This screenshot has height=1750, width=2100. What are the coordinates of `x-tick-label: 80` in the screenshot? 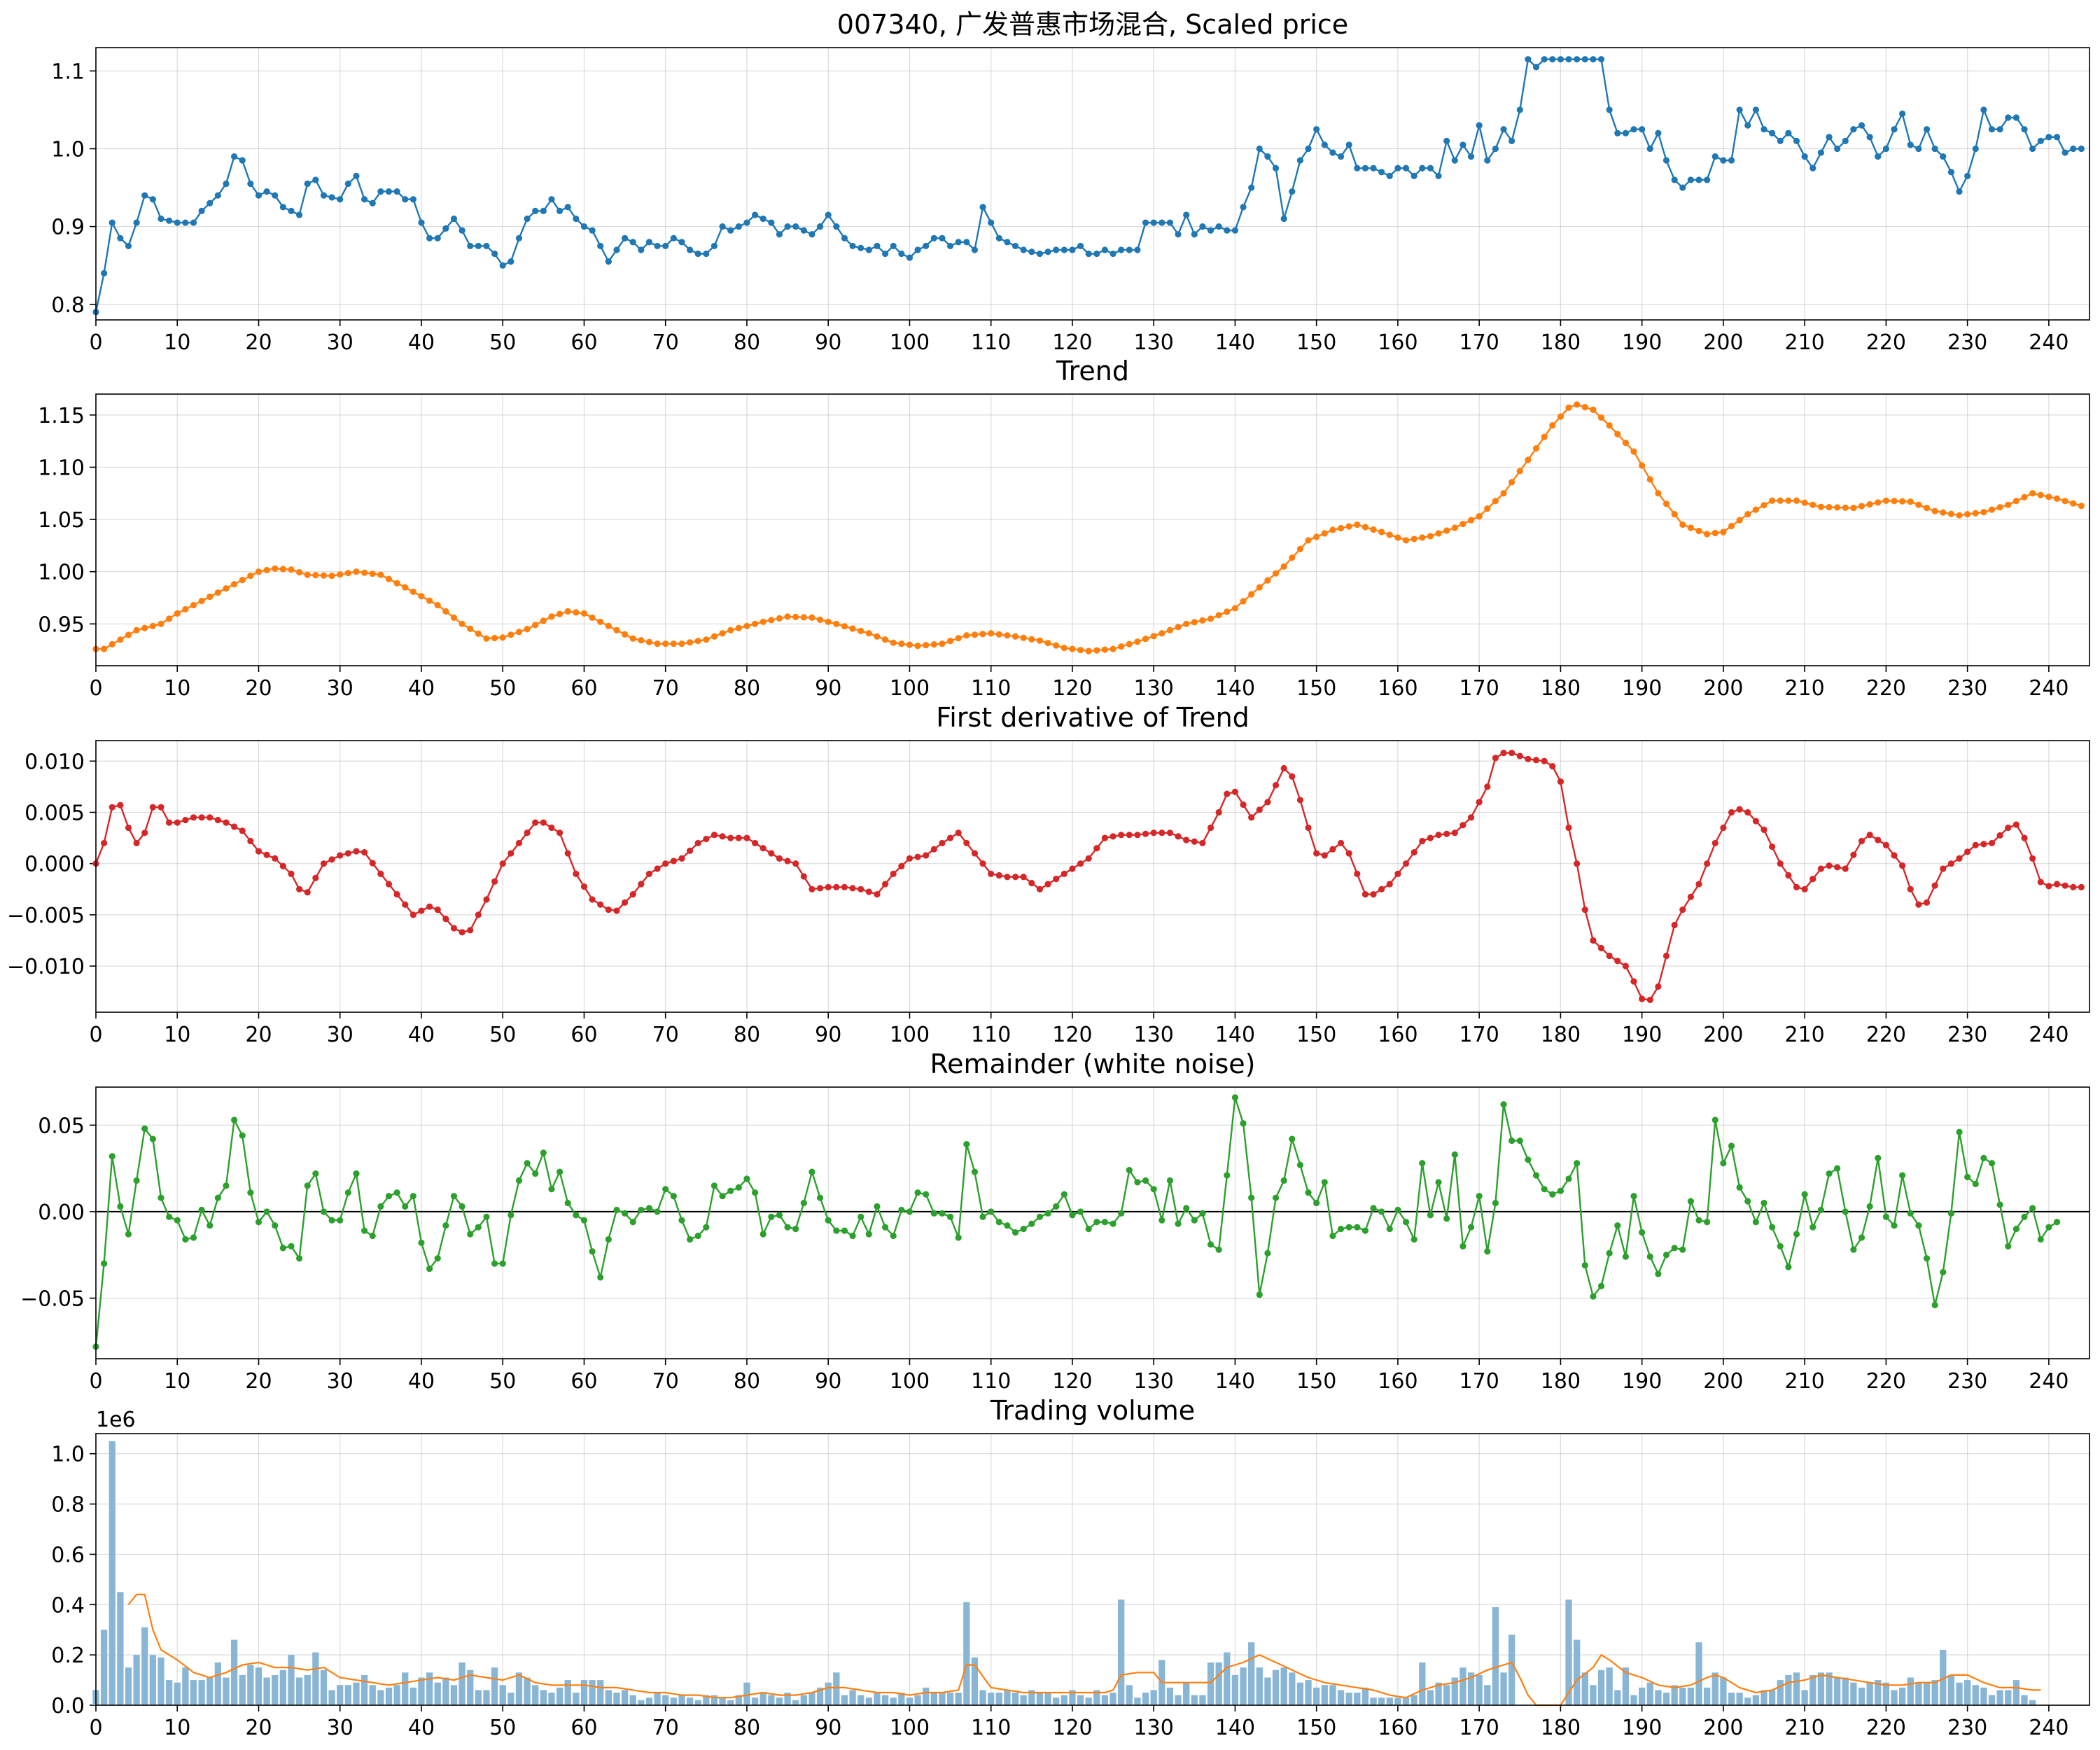 It's located at (747, 688).